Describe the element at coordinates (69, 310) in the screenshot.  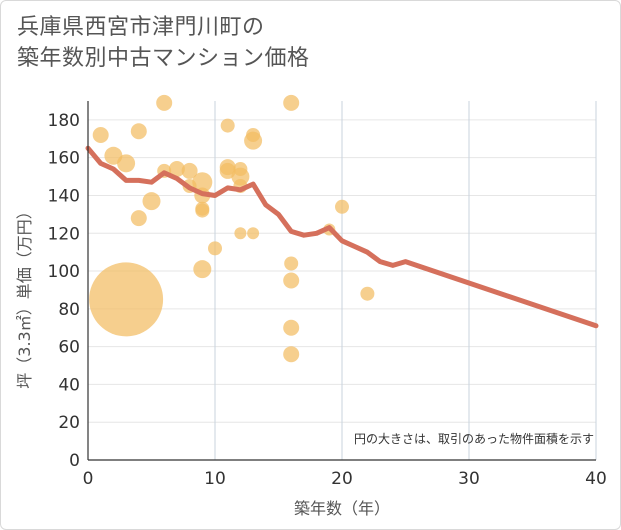
I see `y-tick-label: 80` at that location.